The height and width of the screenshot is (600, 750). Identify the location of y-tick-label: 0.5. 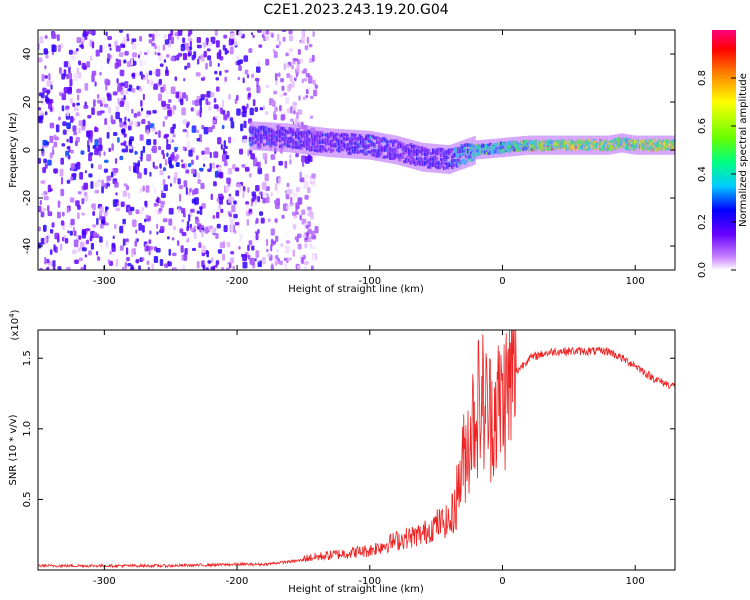
(27, 499).